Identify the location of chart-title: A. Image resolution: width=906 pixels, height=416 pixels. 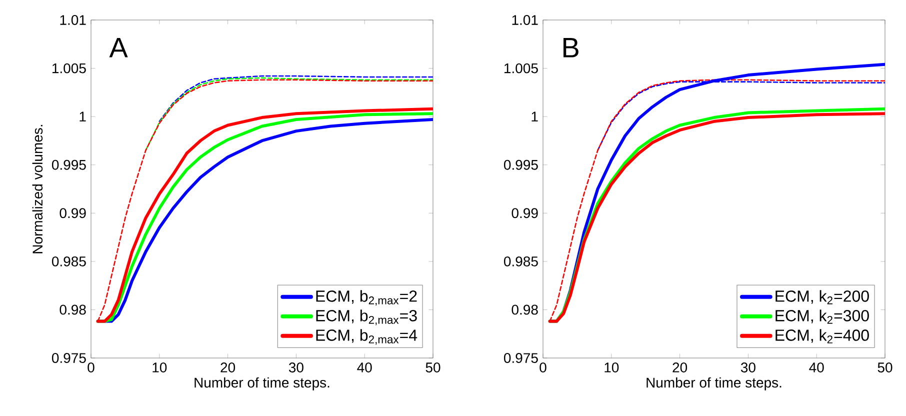
(118, 48).